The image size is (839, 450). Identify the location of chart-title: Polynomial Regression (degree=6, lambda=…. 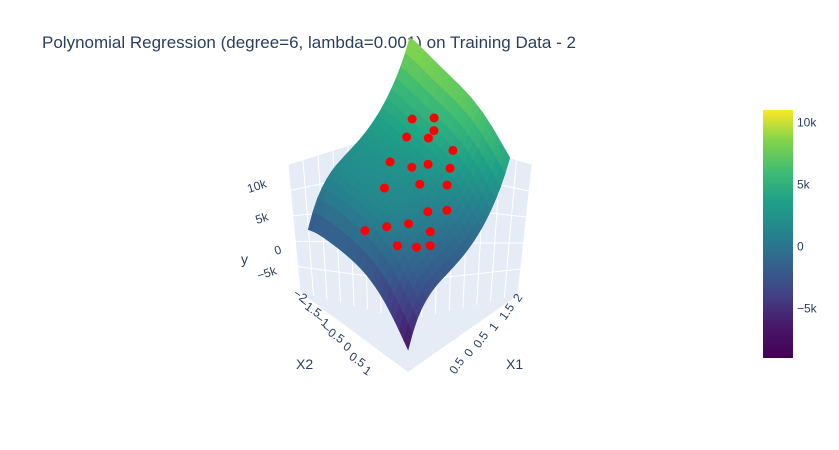
(309, 42).